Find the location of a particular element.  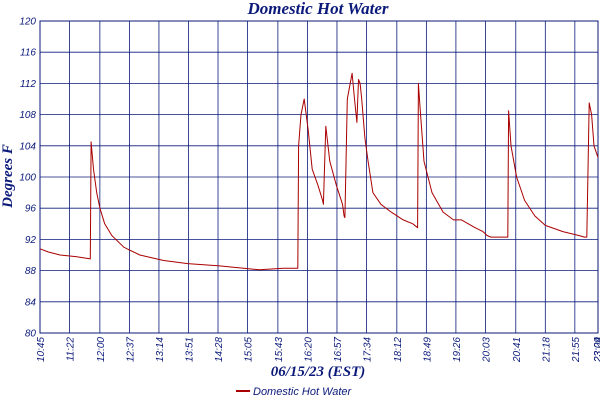

x-tick-label: 16:20 is located at coordinates (308, 349).